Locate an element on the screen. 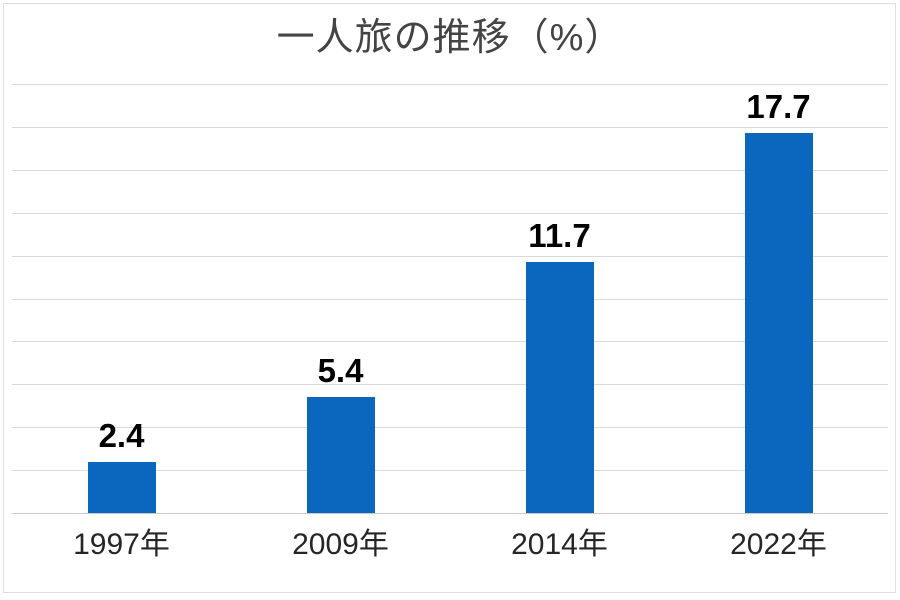  bar-2009年 is located at coordinates (340, 455).